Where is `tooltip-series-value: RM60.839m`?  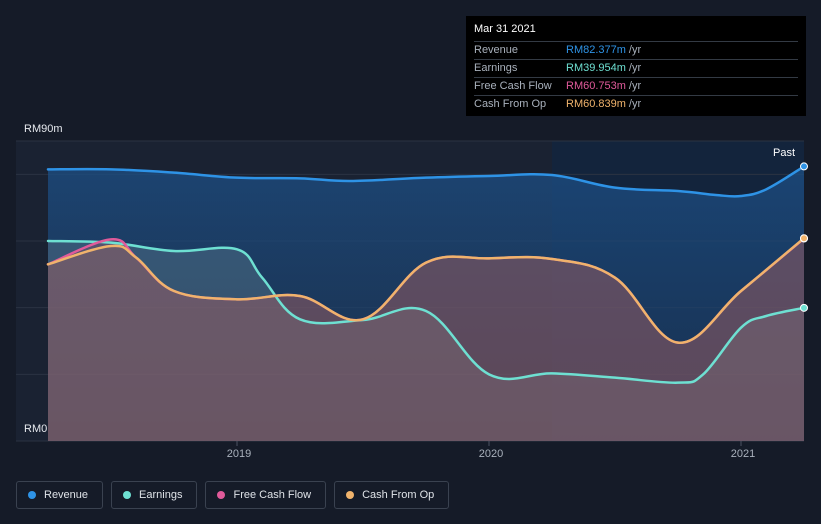
tooltip-series-value: RM60.839m is located at coordinates (596, 104).